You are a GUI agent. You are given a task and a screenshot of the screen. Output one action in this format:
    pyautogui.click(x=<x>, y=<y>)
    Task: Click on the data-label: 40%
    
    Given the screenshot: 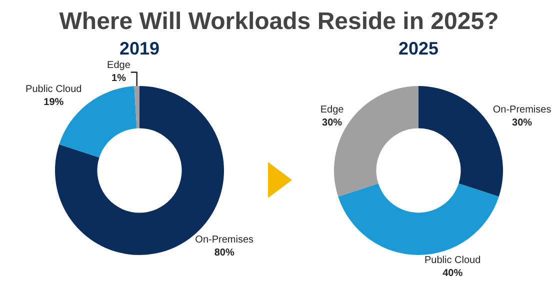 What is the action you would take?
    pyautogui.click(x=452, y=273)
    